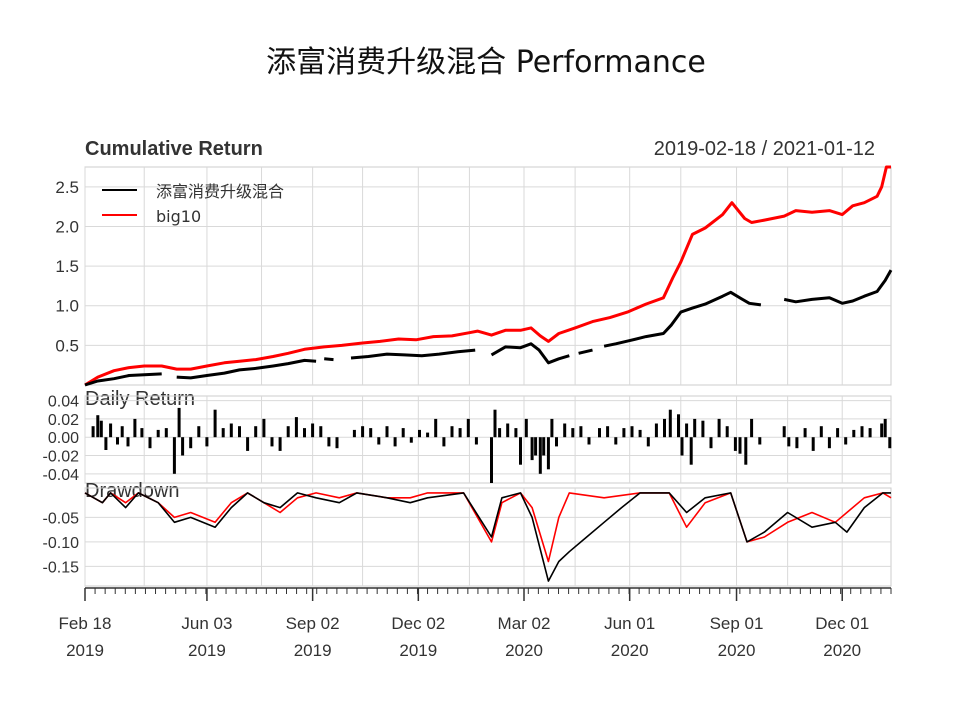 Image resolution: width=969 pixels, height=715 pixels. What do you see at coordinates (842, 623) in the screenshot?
I see `x-tick-label-7: Dec 01` at bounding box center [842, 623].